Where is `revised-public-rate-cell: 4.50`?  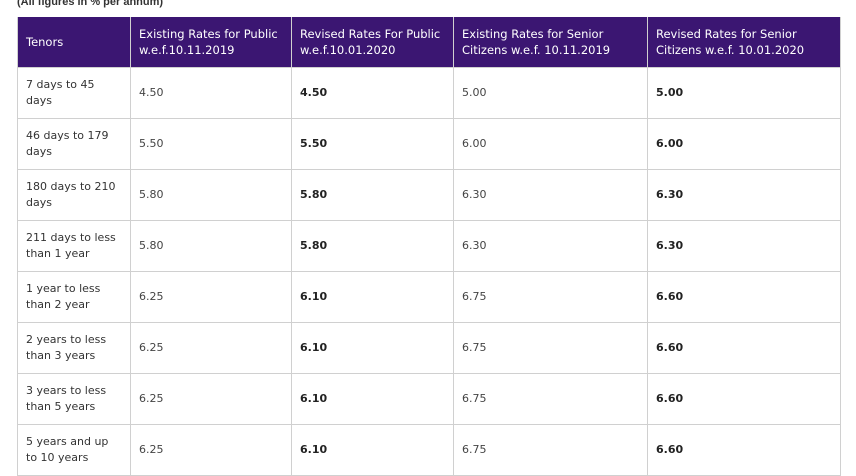
revised-public-rate-cell: 4.50 is located at coordinates (372, 93).